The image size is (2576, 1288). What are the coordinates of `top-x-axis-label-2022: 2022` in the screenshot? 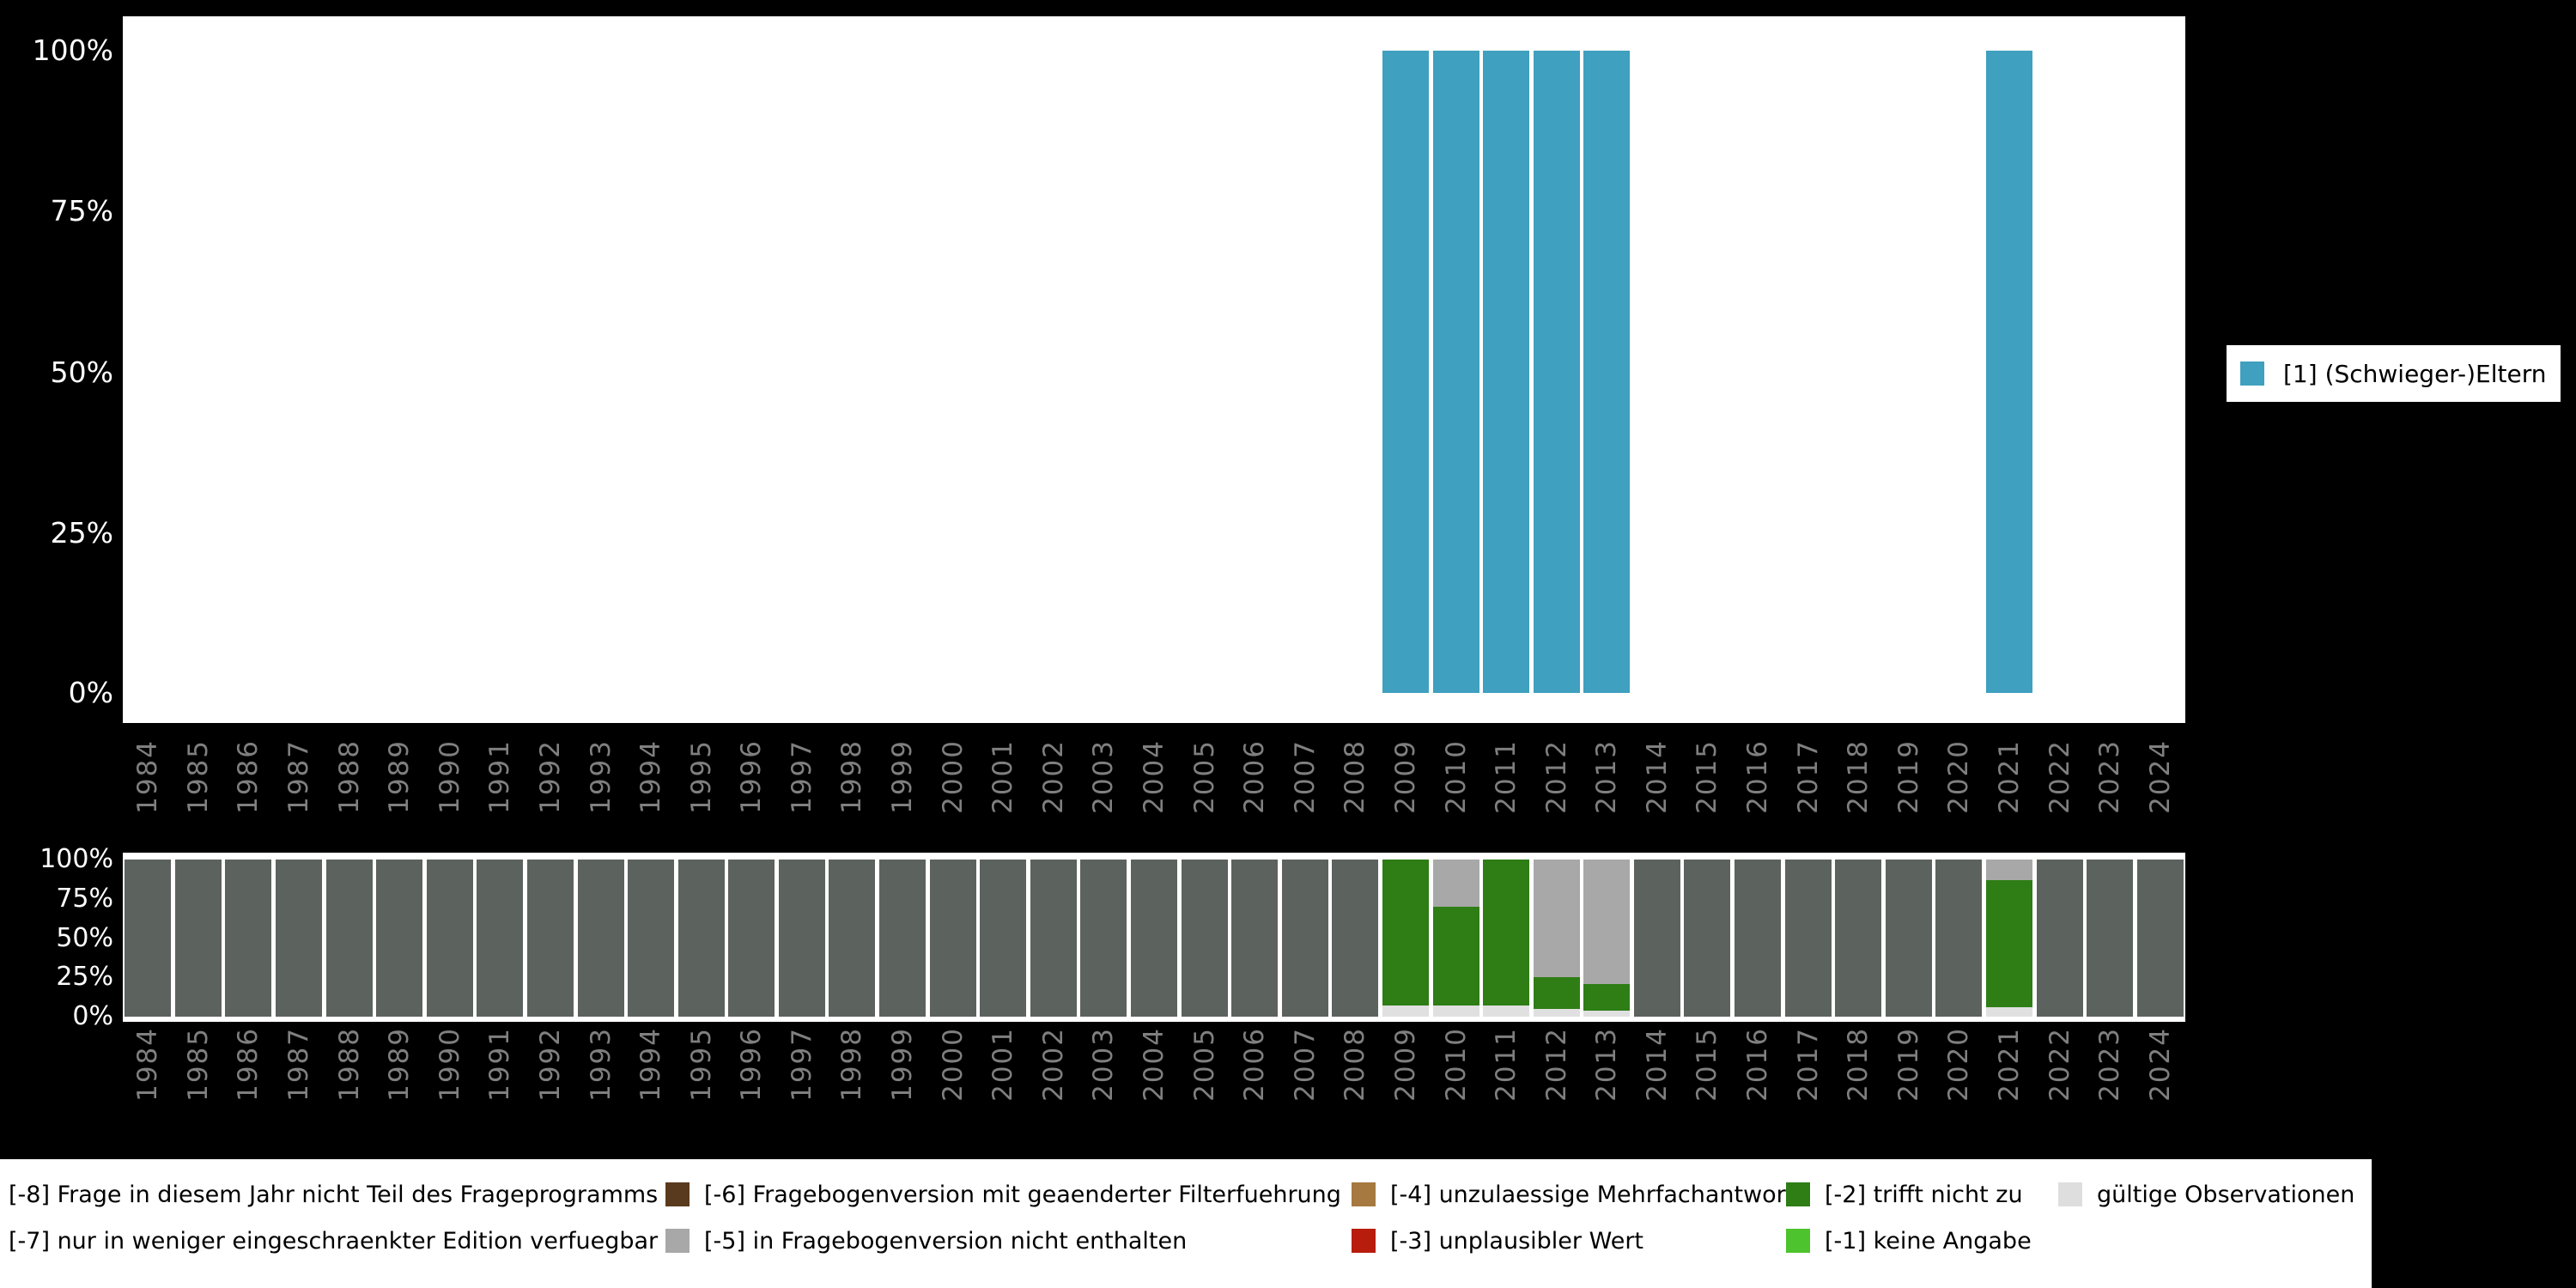 It's located at (2060, 777).